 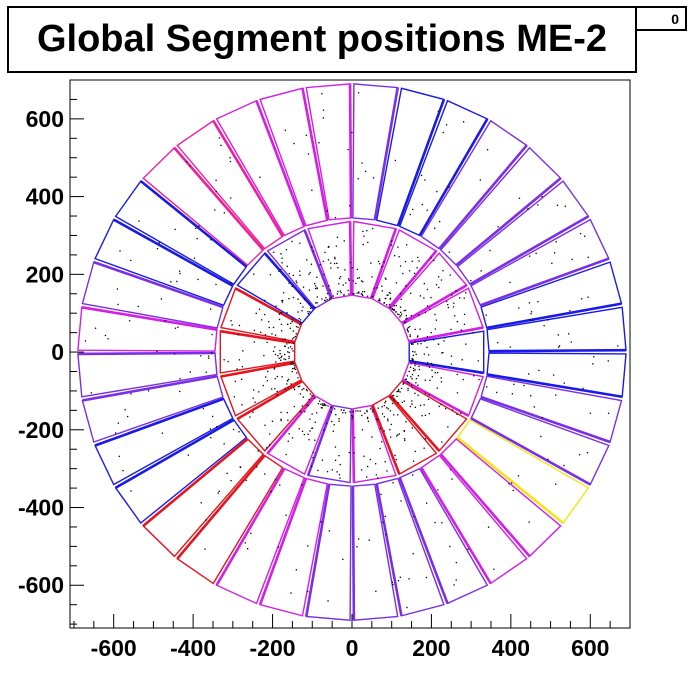 I want to click on x-tick-label: -600, so click(x=114, y=648).